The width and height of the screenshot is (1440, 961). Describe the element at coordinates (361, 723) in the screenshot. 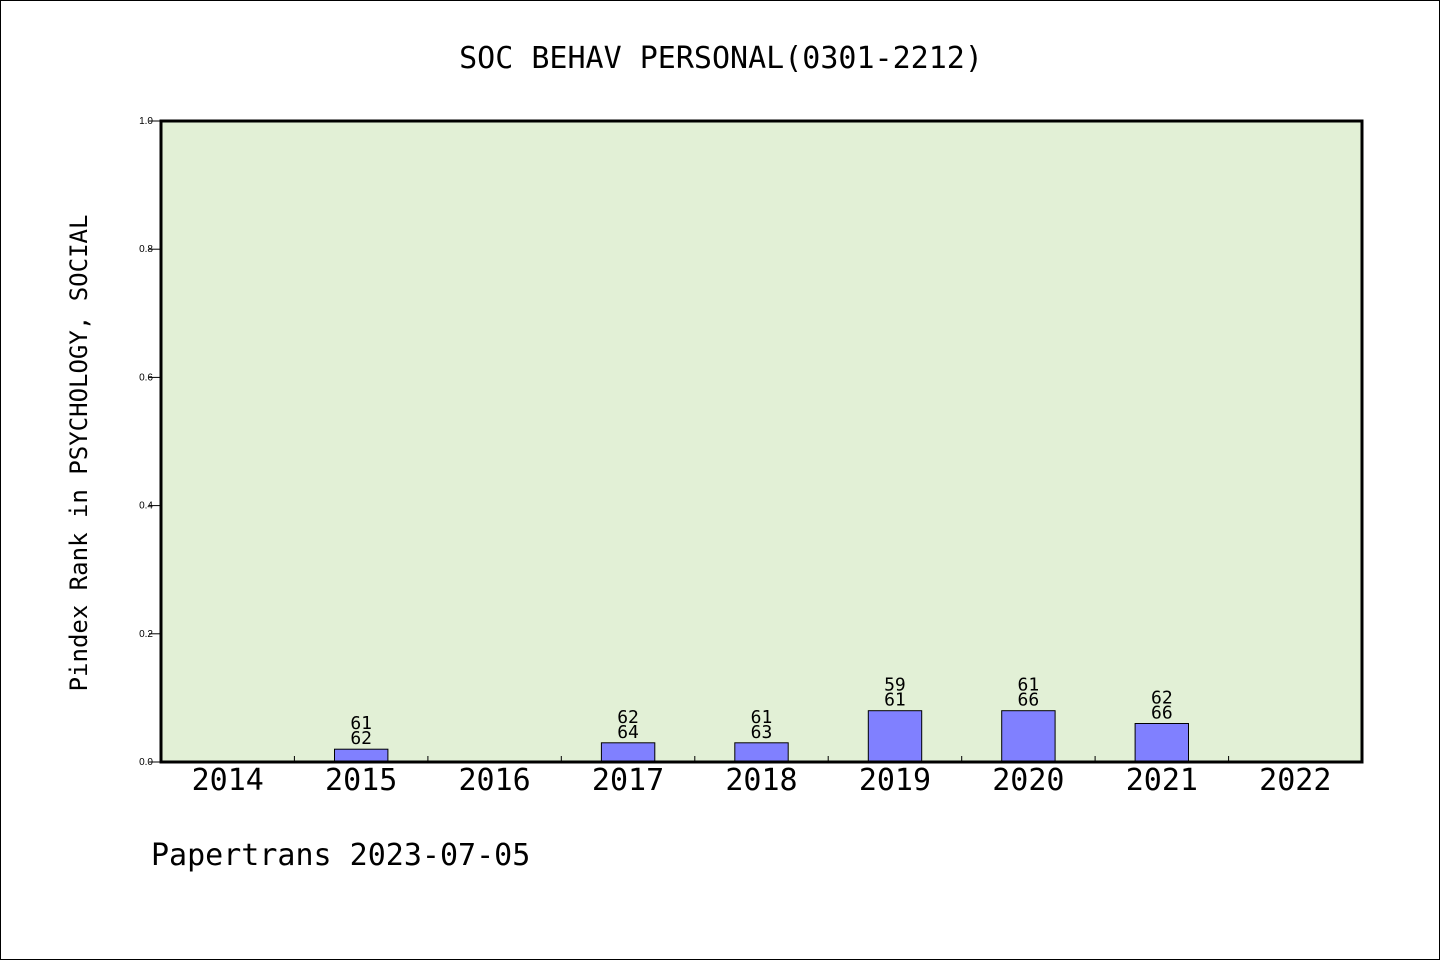

I see `data-label-top-2015: 61` at that location.